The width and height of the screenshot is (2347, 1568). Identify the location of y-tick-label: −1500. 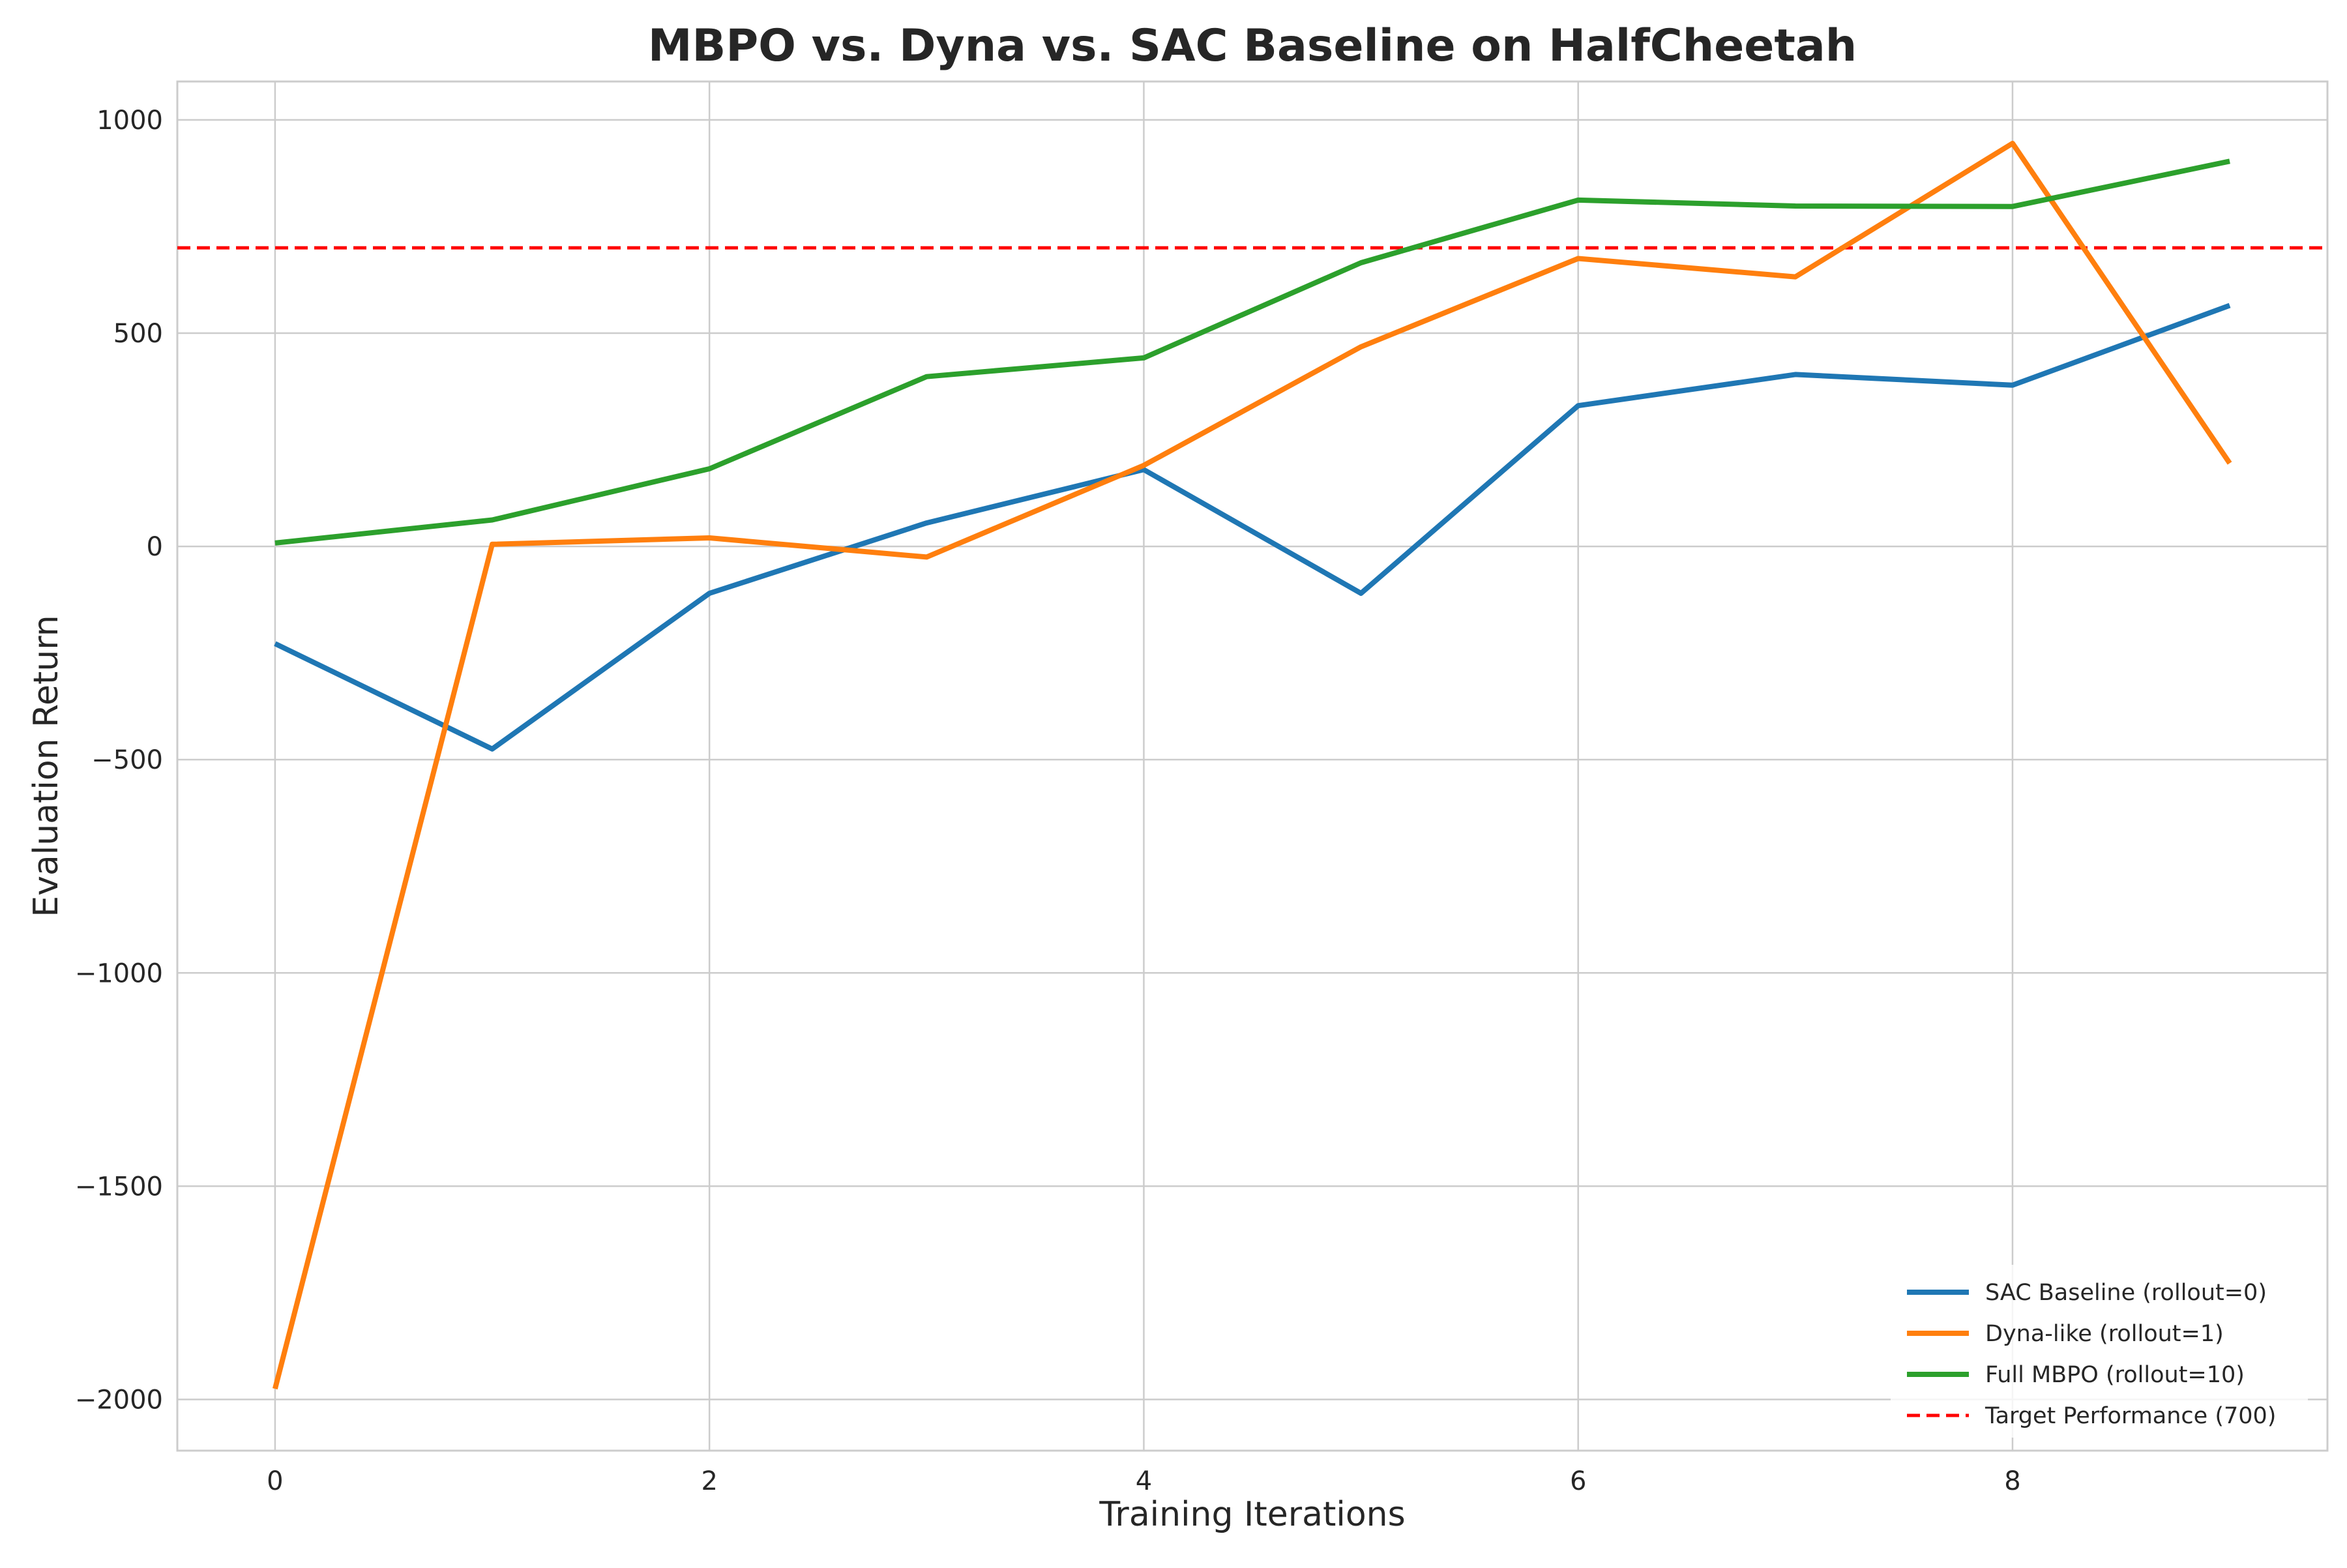
(119, 1187).